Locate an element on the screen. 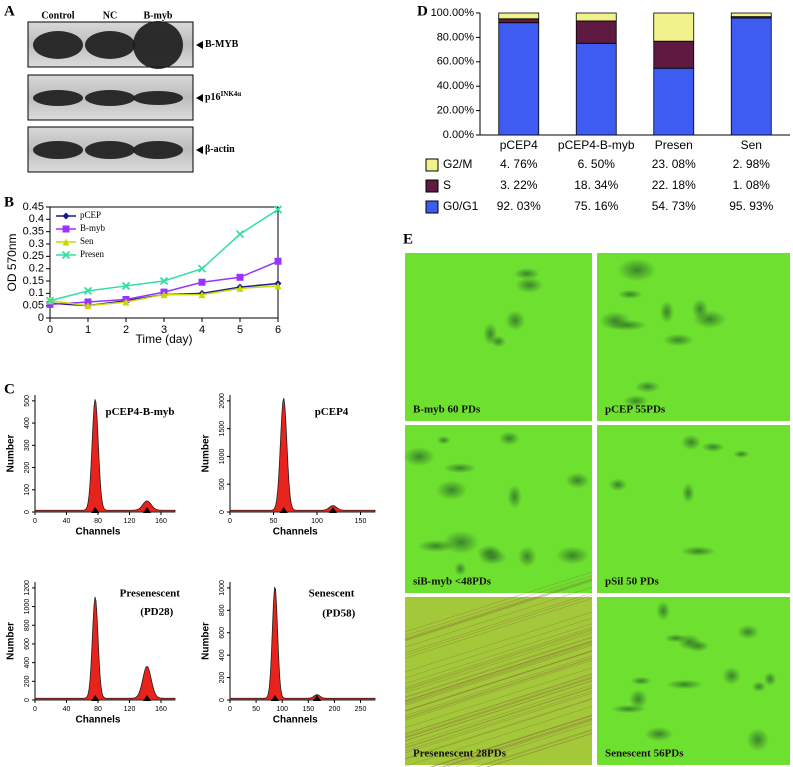 The width and height of the screenshot is (793, 767). y-tick-label: 2000 is located at coordinates (222, 401).